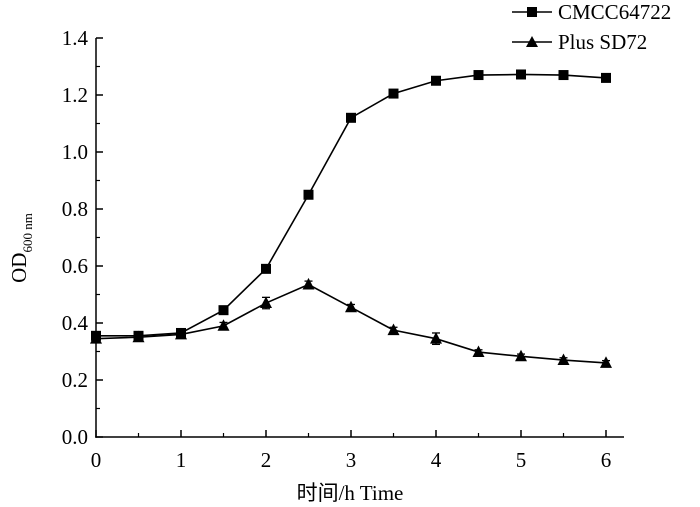  What do you see at coordinates (351, 460) in the screenshot?
I see `x-tick-label: 3` at bounding box center [351, 460].